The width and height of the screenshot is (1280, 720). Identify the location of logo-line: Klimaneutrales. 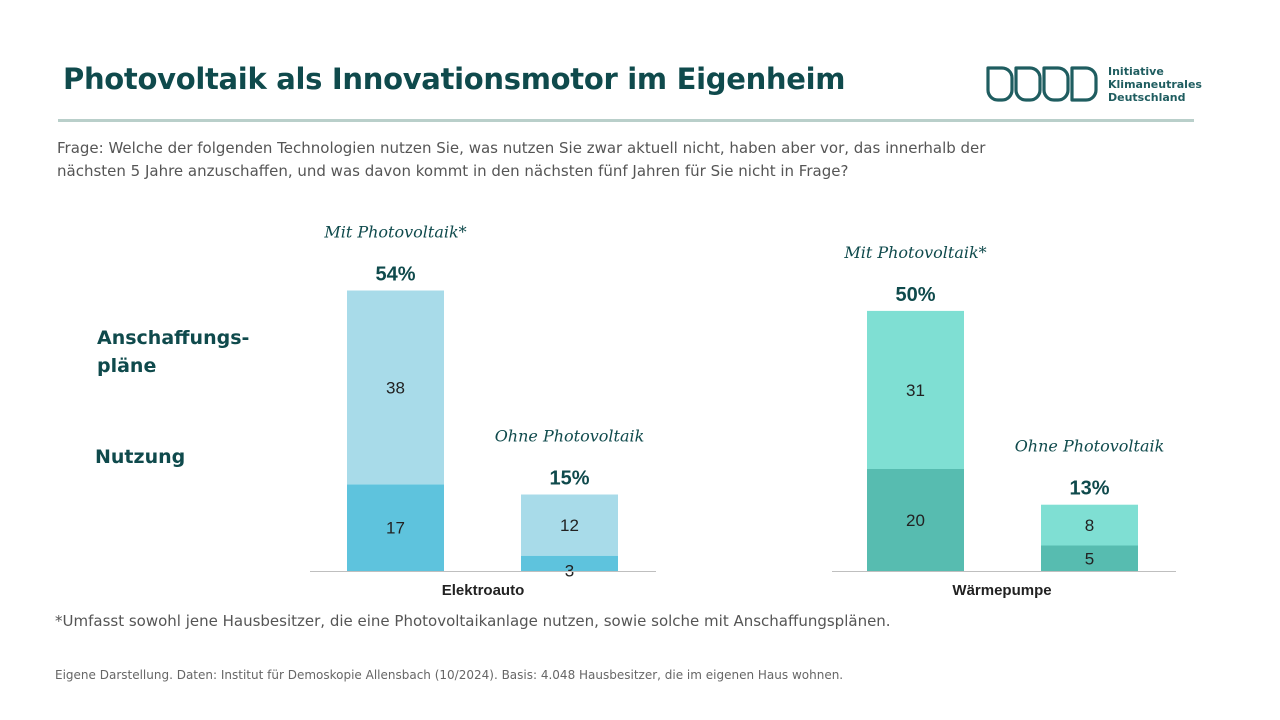
(1155, 84).